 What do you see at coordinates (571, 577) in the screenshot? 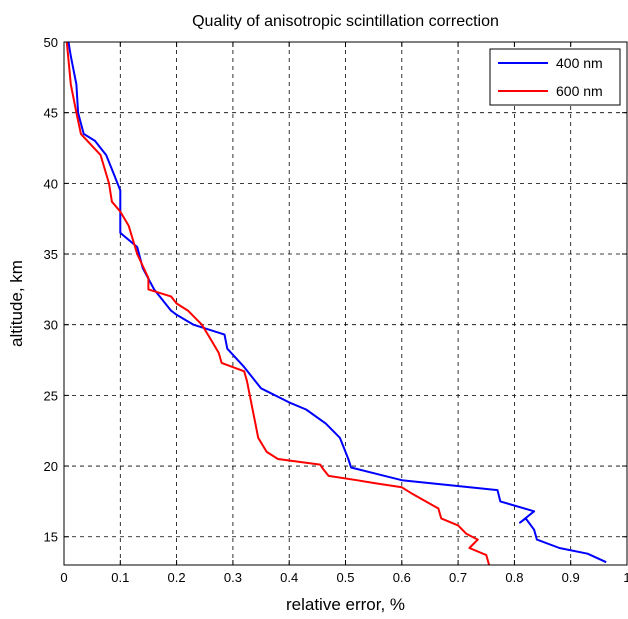
I see `x-tick-label: 0.9` at bounding box center [571, 577].